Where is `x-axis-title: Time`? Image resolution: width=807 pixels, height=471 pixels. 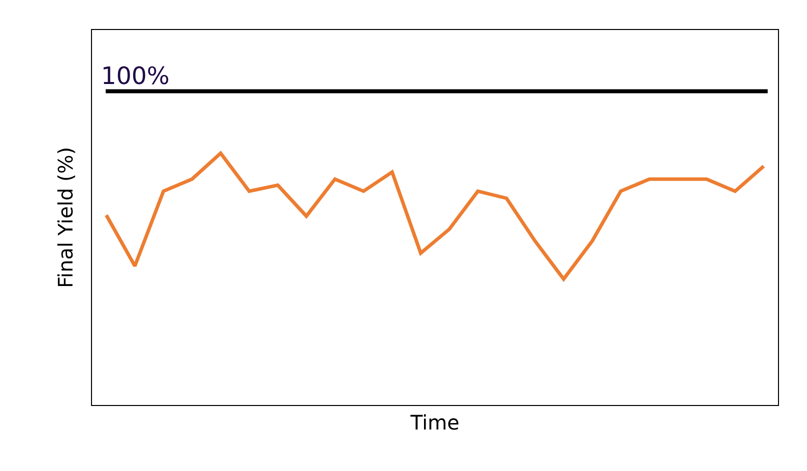 x-axis-title: Time is located at coordinates (435, 422).